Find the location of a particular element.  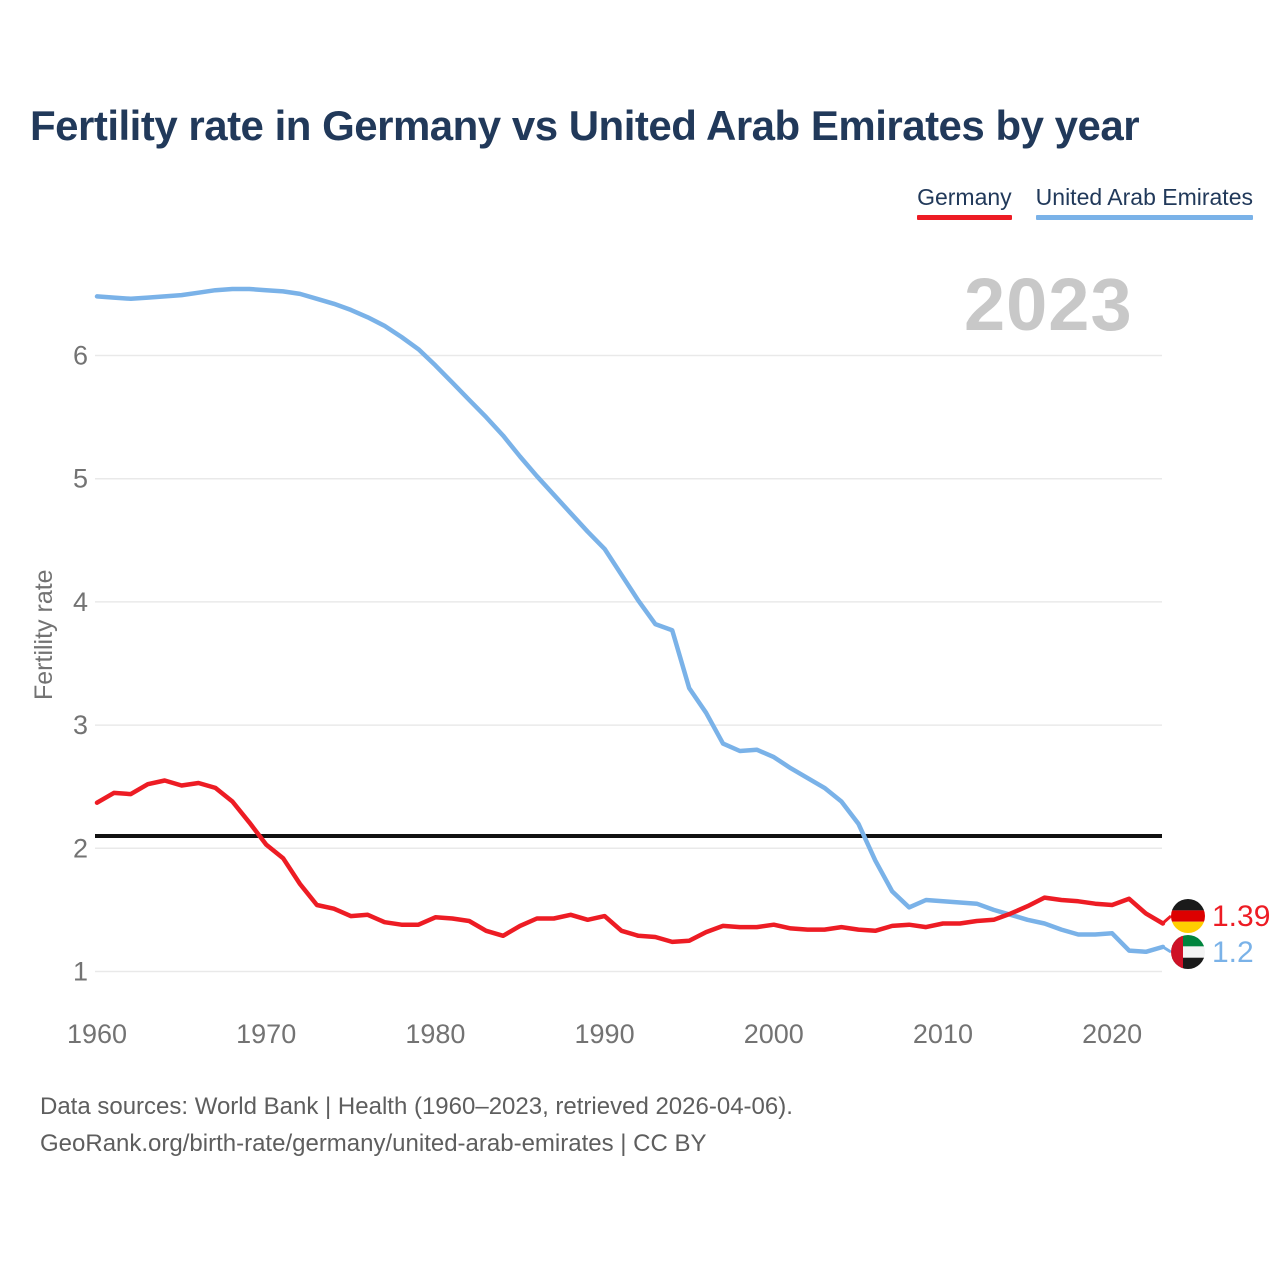

uae-end-connector is located at coordinates (1167, 949).